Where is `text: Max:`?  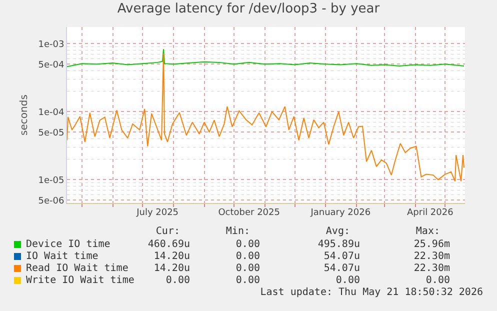
text: Max: is located at coordinates (427, 232).